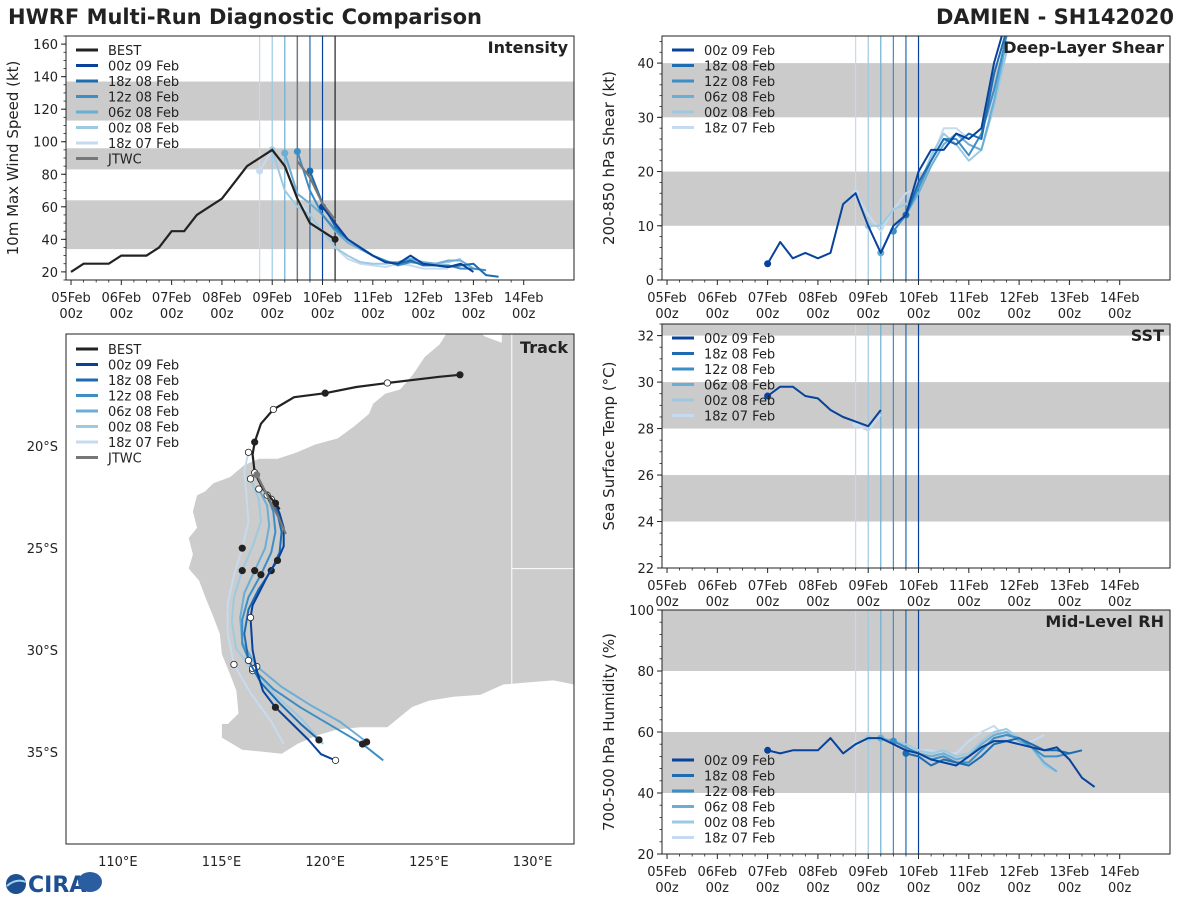 This screenshot has width=1200, height=900. Describe the element at coordinates (45, 45) in the screenshot. I see `y-tick-label: 160` at that location.